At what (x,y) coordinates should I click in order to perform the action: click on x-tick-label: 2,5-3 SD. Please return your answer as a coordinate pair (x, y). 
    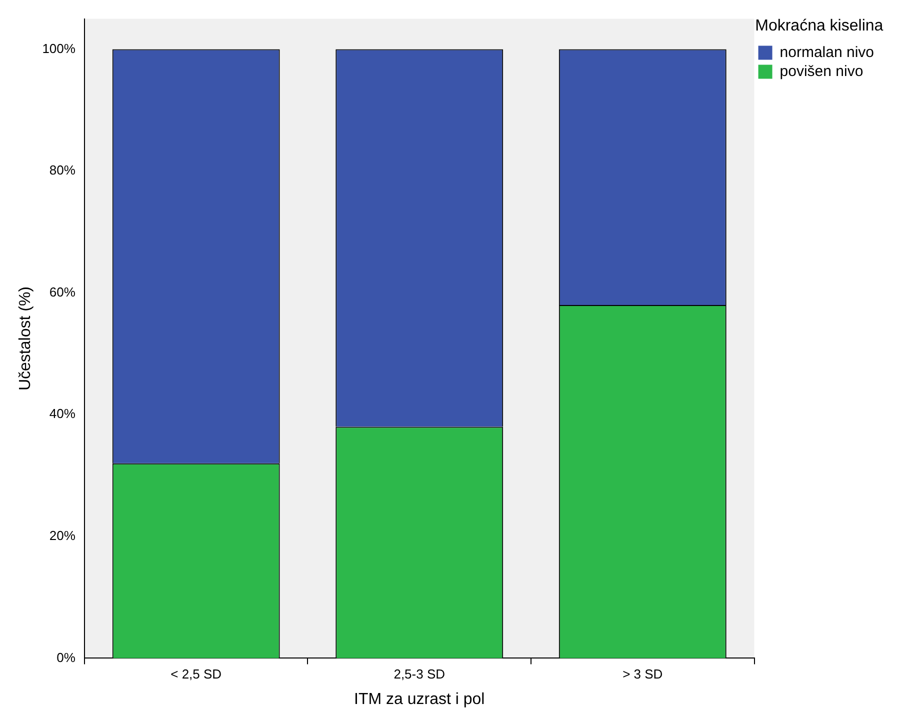
    Looking at the image, I should click on (420, 674).